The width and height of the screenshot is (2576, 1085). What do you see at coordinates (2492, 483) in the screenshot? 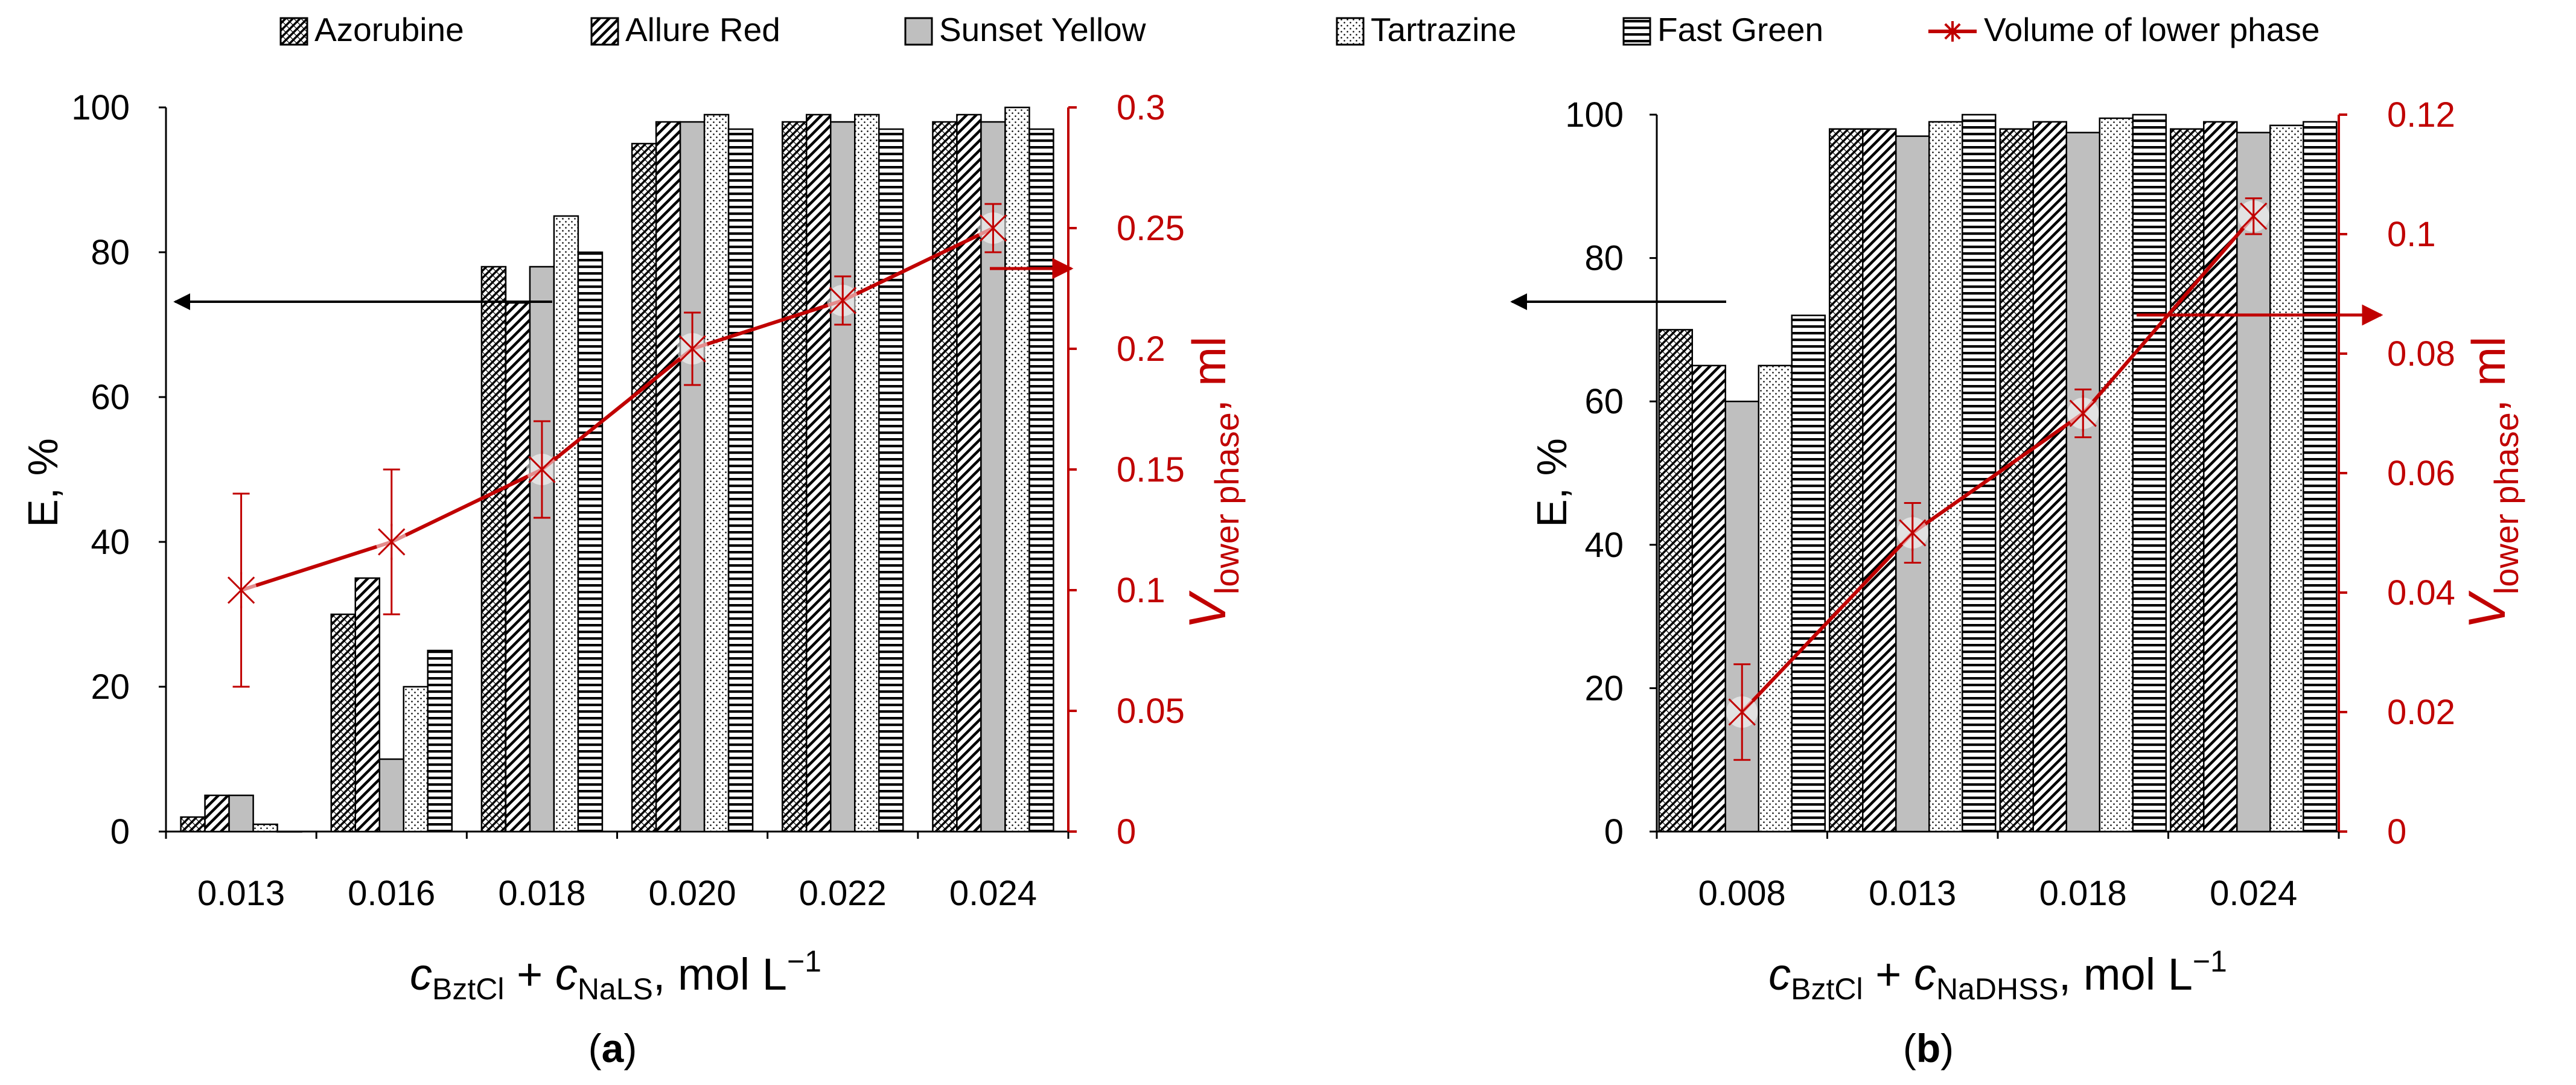
I see `y2-axis-title: Vlower phase, ml` at bounding box center [2492, 483].